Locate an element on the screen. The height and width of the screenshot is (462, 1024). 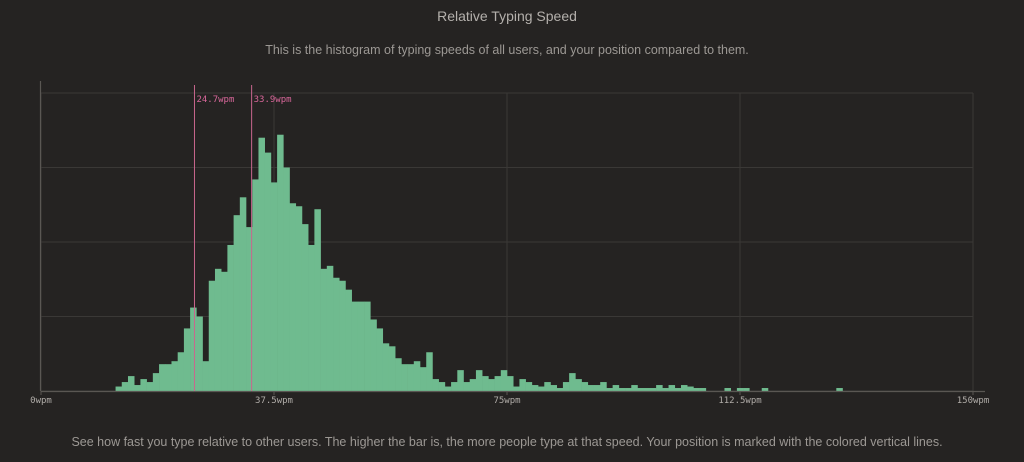
speed-markers: 24.7wpm 33.9wpm is located at coordinates (242, 238).